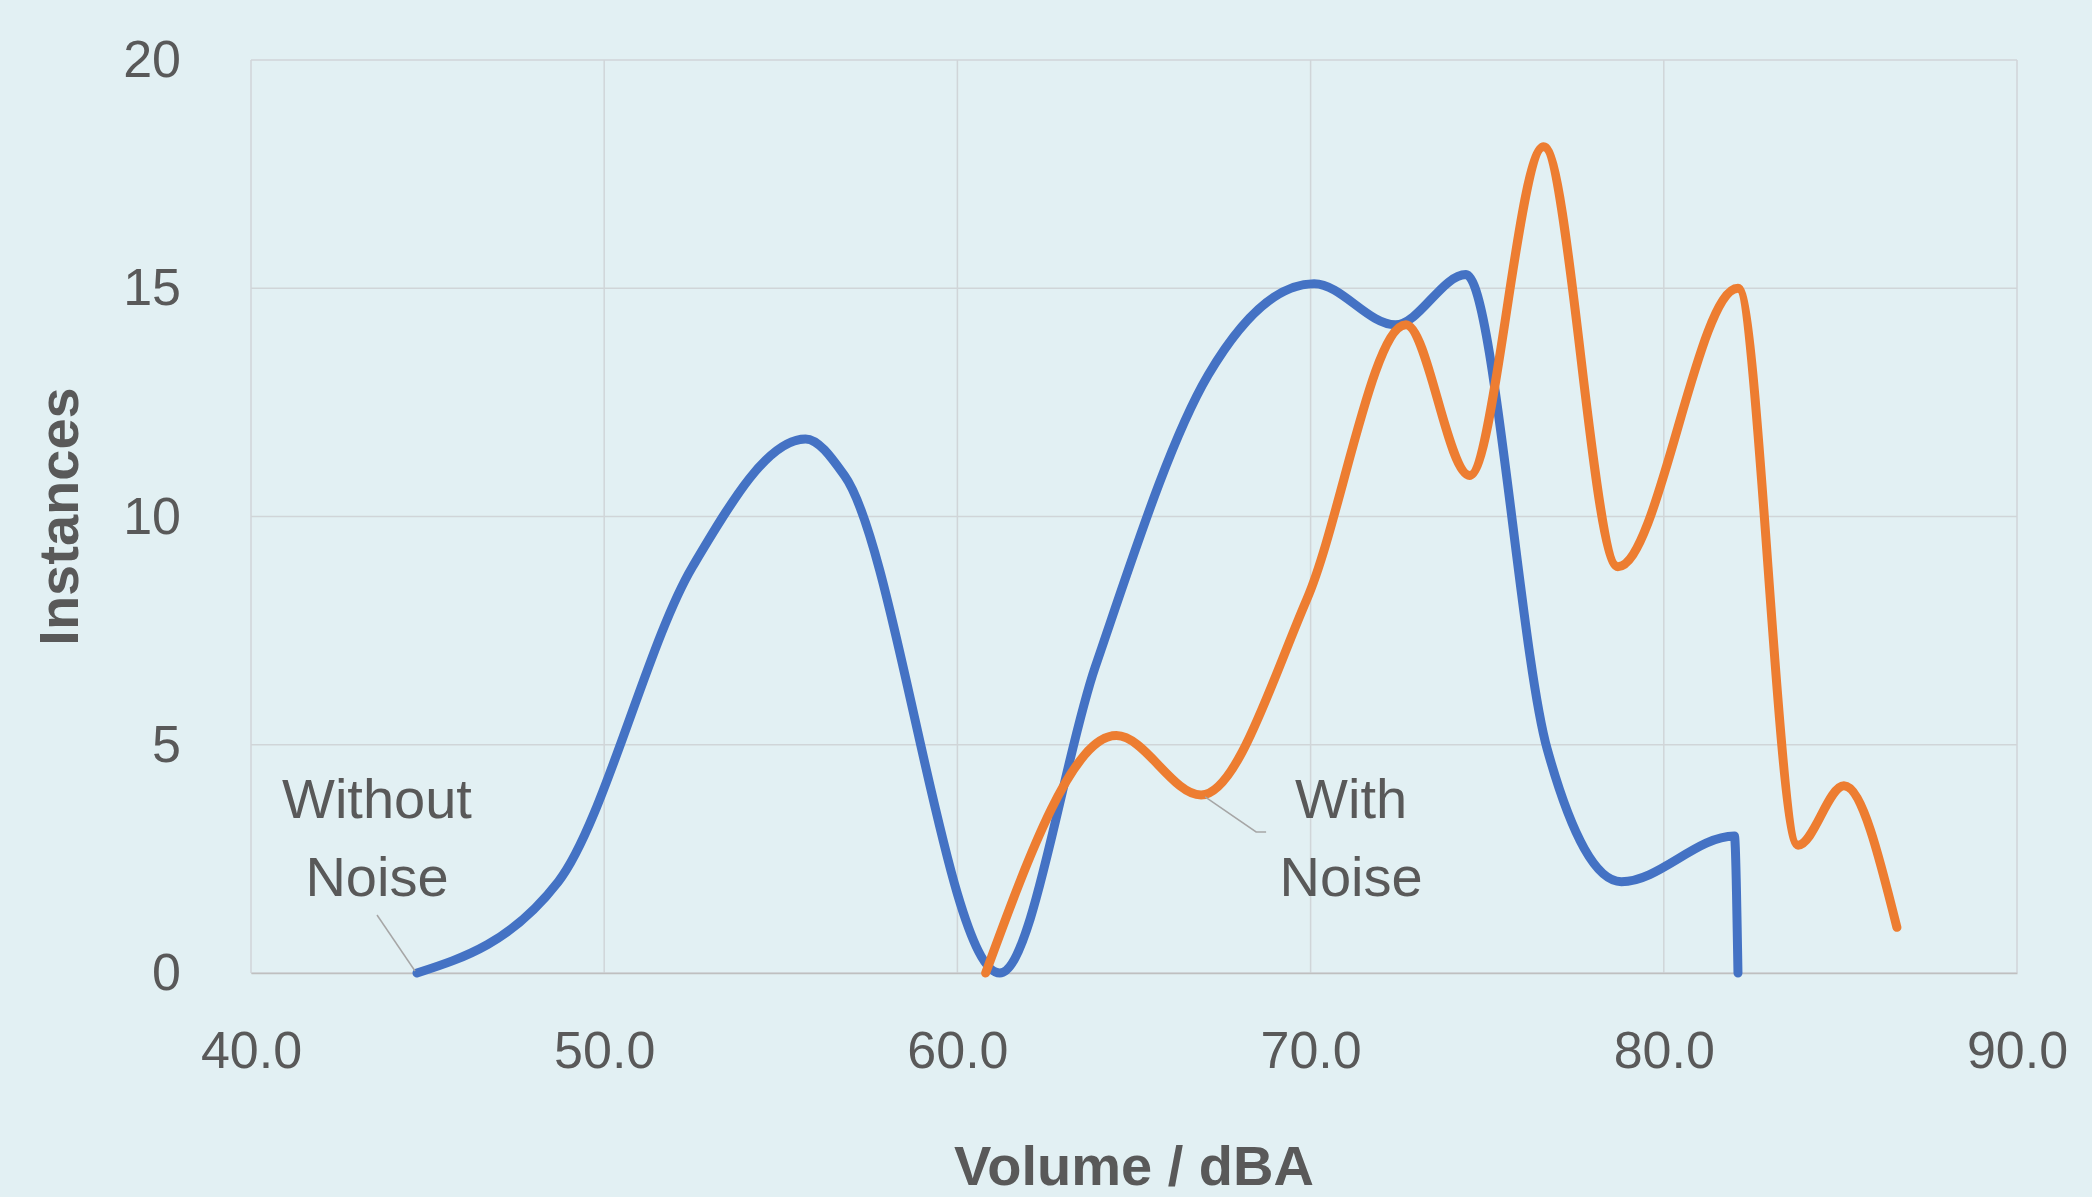 This screenshot has height=1197, width=2092. I want to click on y-tick-label: 20, so click(152, 59).